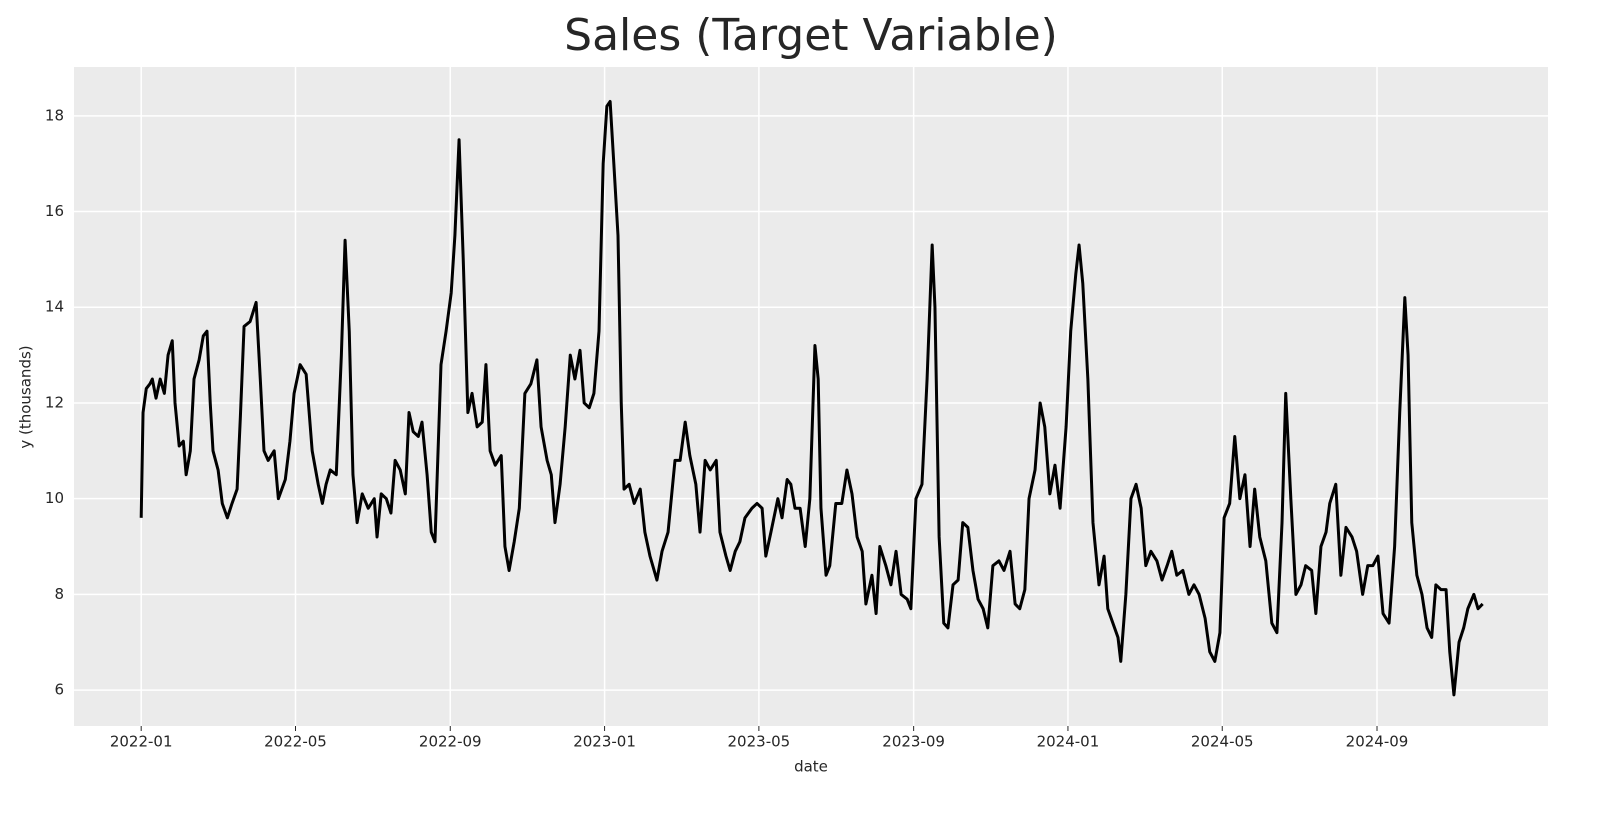 The image size is (1623, 827). What do you see at coordinates (295, 742) in the screenshot?
I see `x-tick-label: 2022-05` at bounding box center [295, 742].